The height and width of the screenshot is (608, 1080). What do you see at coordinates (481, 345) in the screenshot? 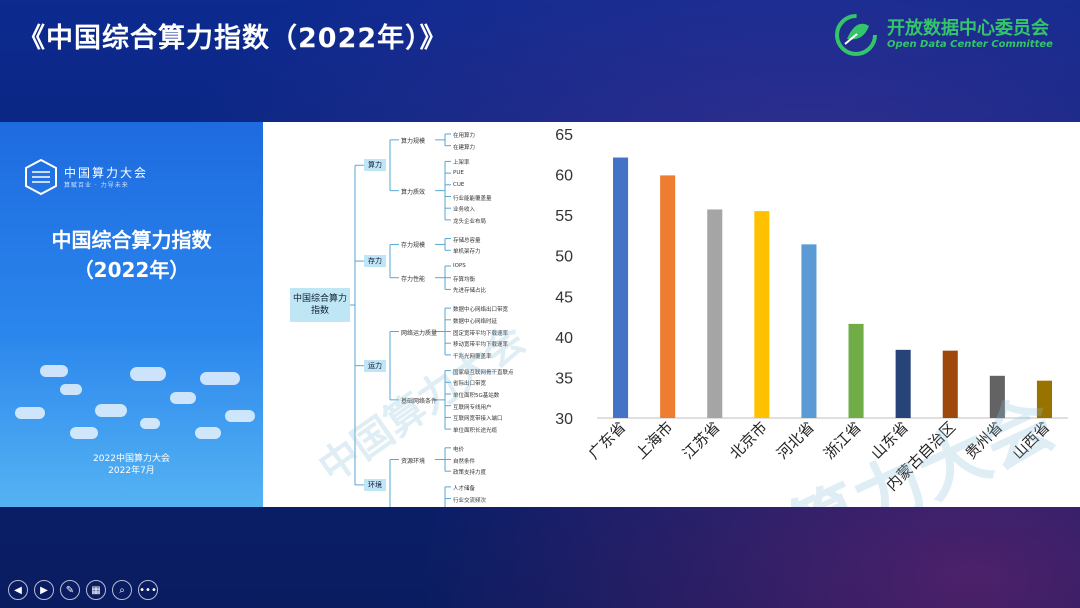
I see `mindmap-leaf: 移动宽带平均下载速率` at bounding box center [481, 345].